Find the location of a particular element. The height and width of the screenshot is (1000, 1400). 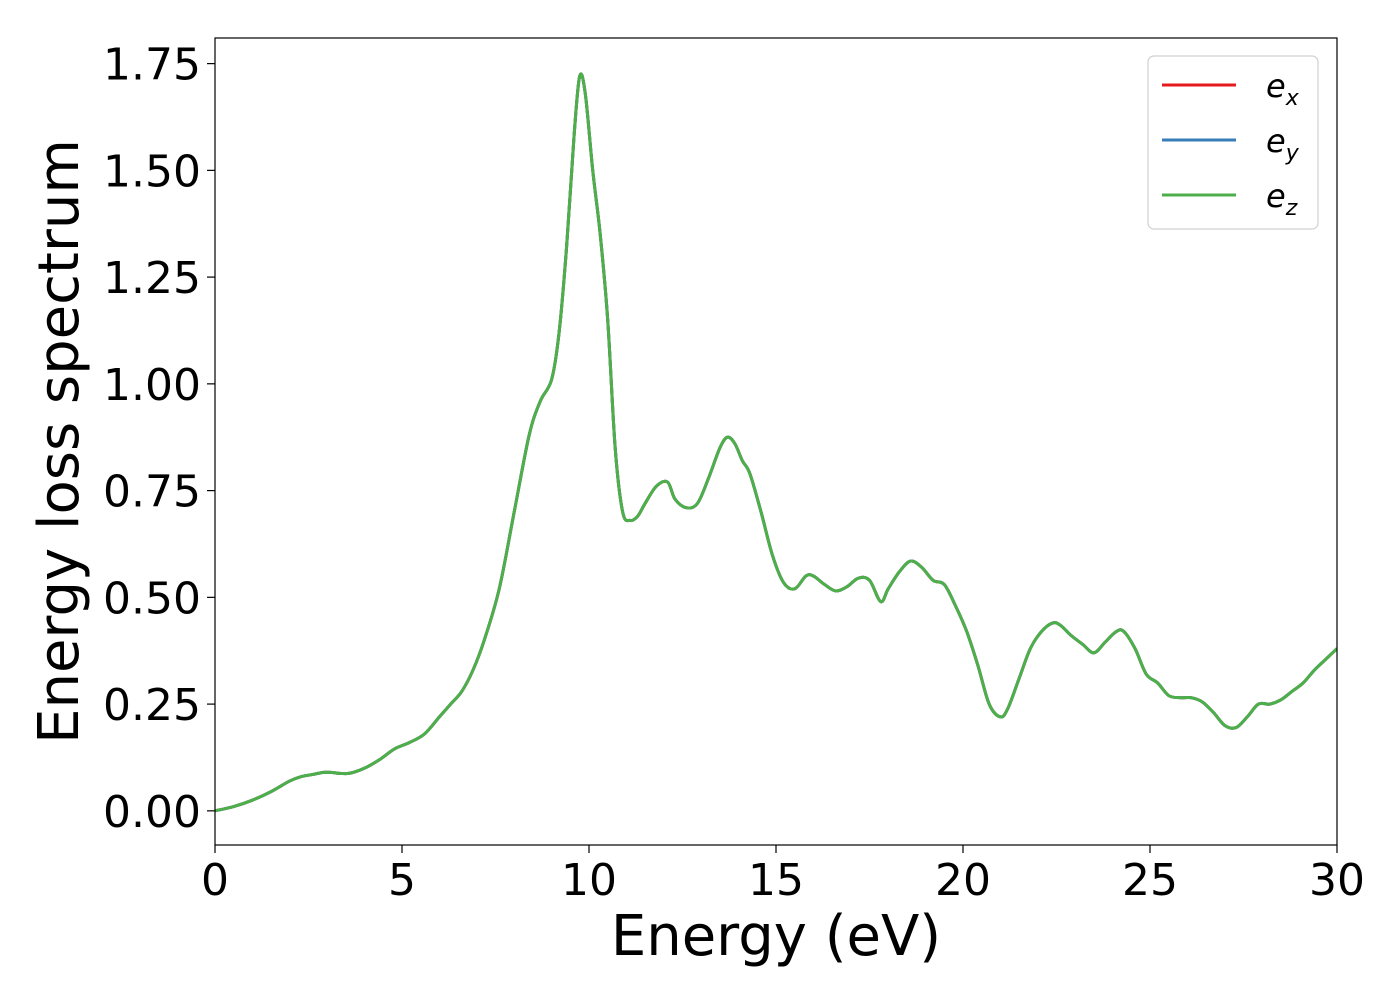

x-tick-label: 25 is located at coordinates (1150, 880).